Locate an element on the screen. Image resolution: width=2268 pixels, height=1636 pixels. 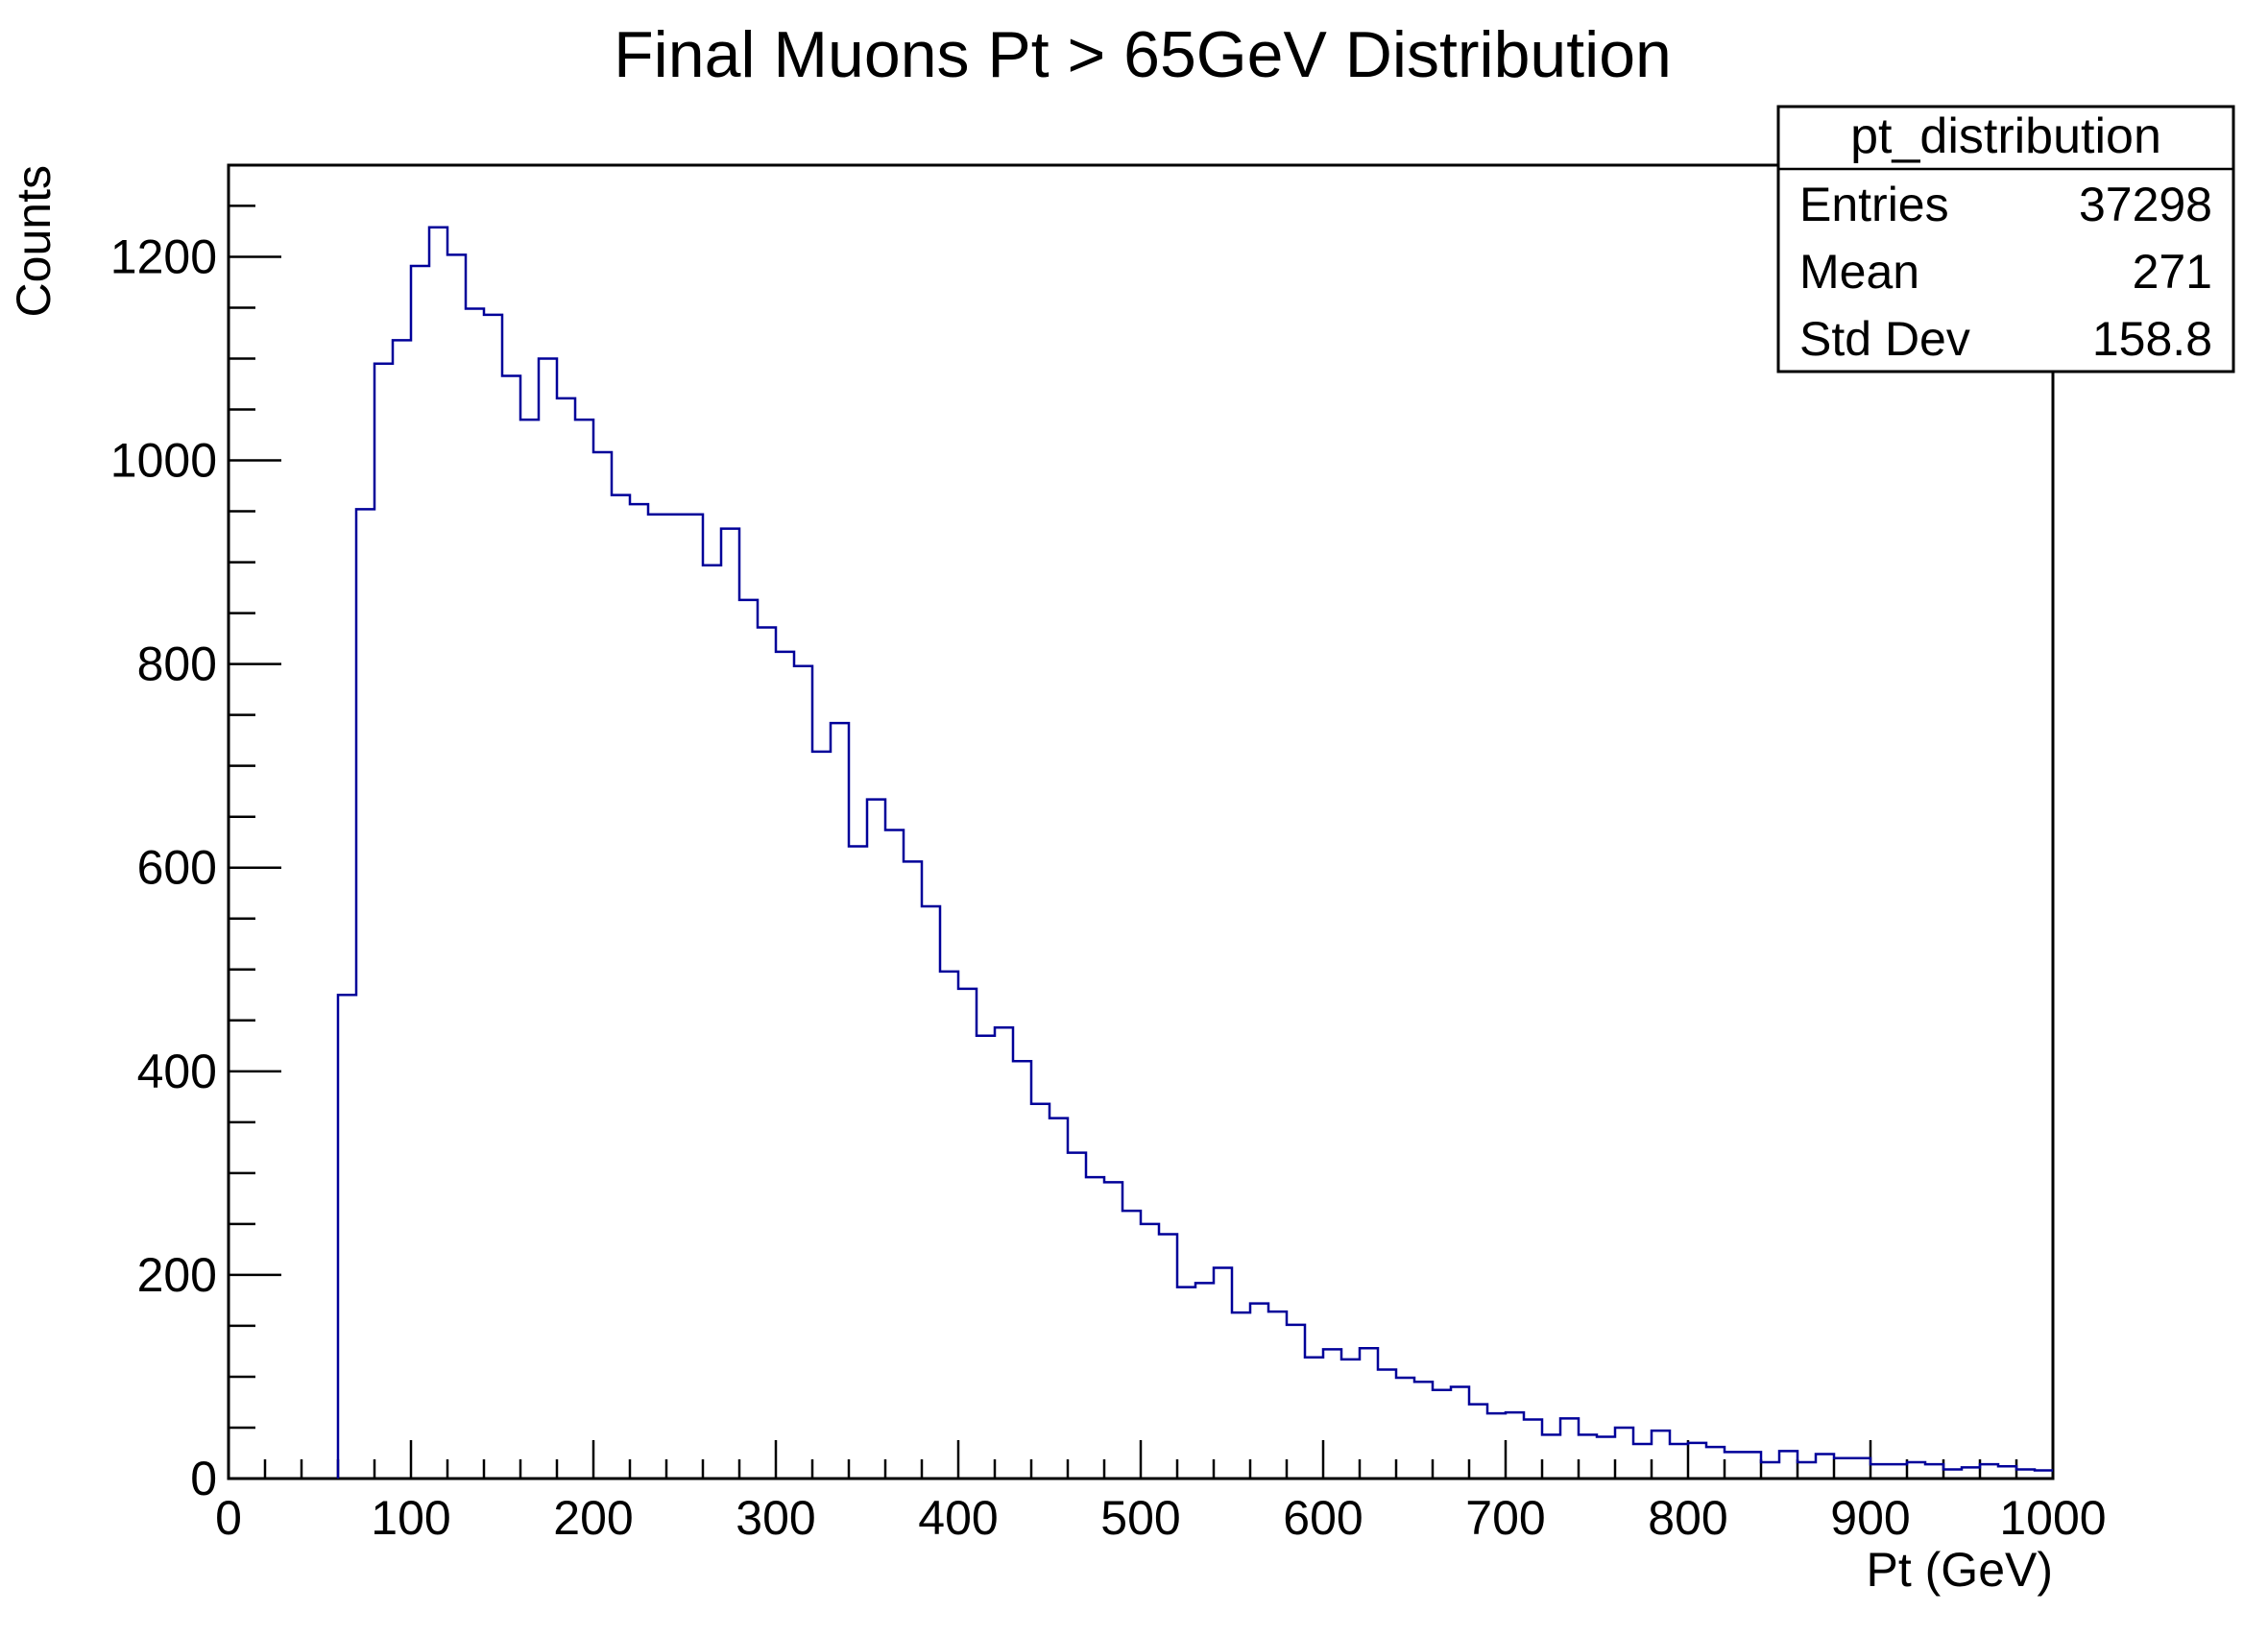
stats-mean-value: 271 is located at coordinates (2172, 272).